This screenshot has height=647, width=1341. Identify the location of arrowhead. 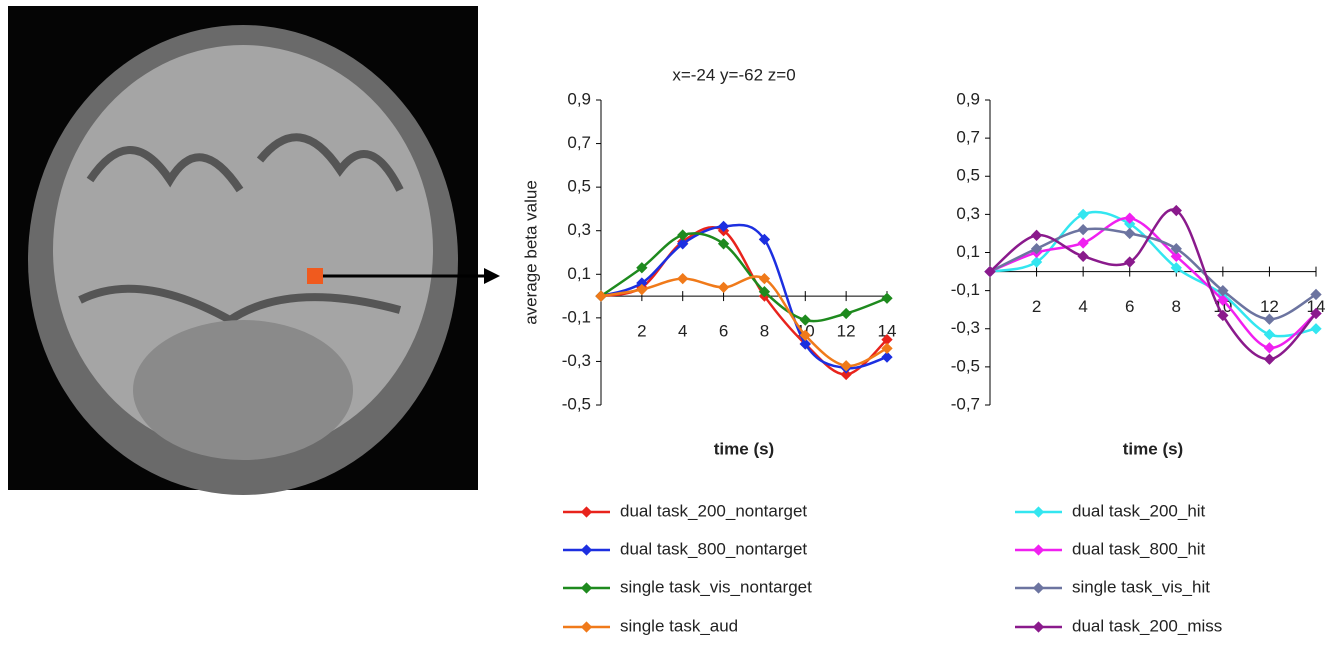
(492, 276).